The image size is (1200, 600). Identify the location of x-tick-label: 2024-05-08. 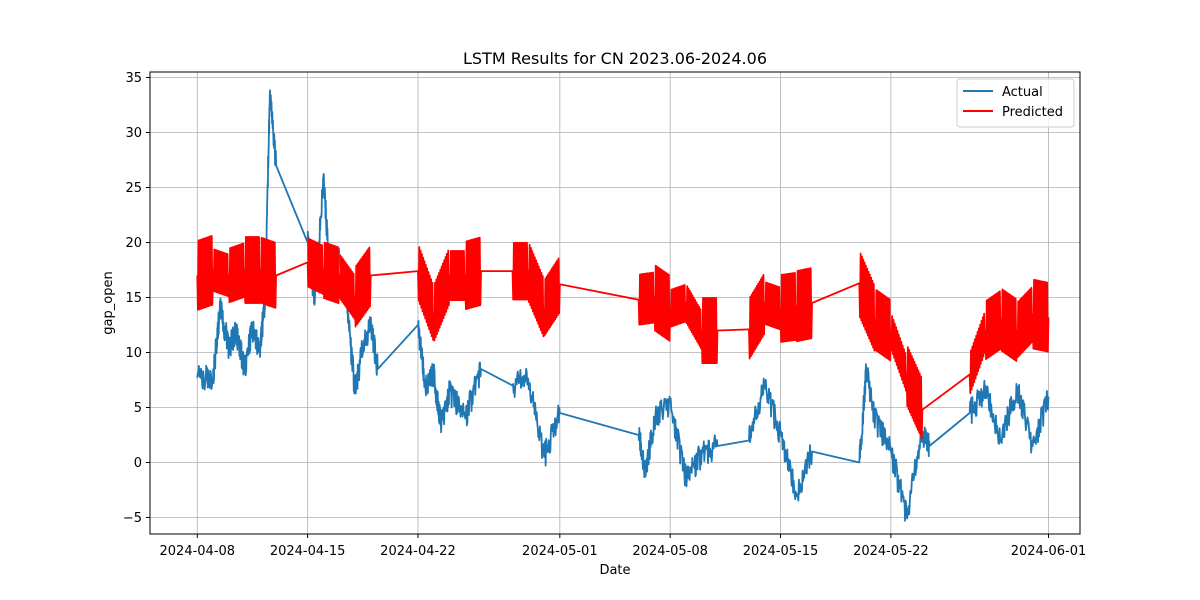
(670, 551).